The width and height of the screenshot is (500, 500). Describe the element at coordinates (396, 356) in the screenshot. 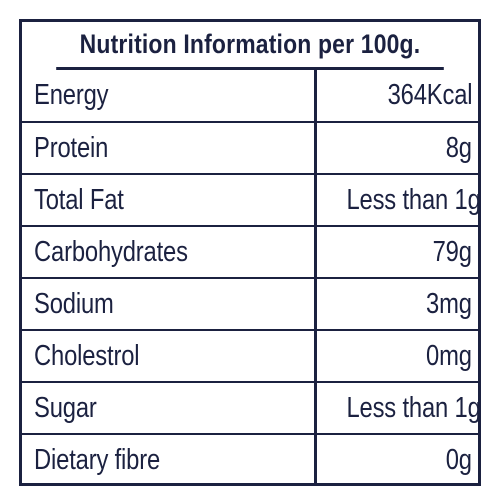

I see `nutrient-value: 0mg` at that location.